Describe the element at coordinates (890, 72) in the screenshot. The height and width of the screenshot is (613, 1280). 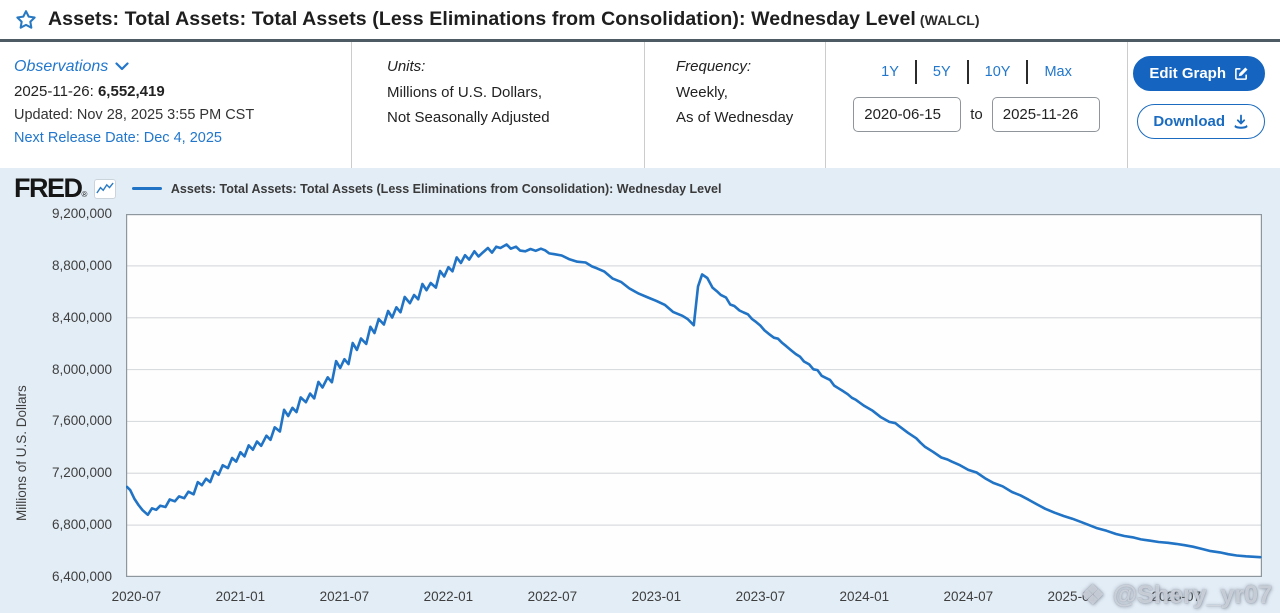
I see `range-preset-1y: 1Y` at that location.